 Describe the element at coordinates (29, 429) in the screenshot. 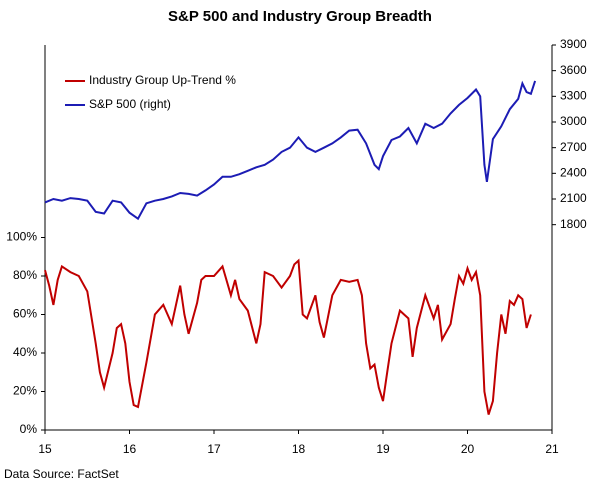

I see `y-tick-label: 0%` at that location.